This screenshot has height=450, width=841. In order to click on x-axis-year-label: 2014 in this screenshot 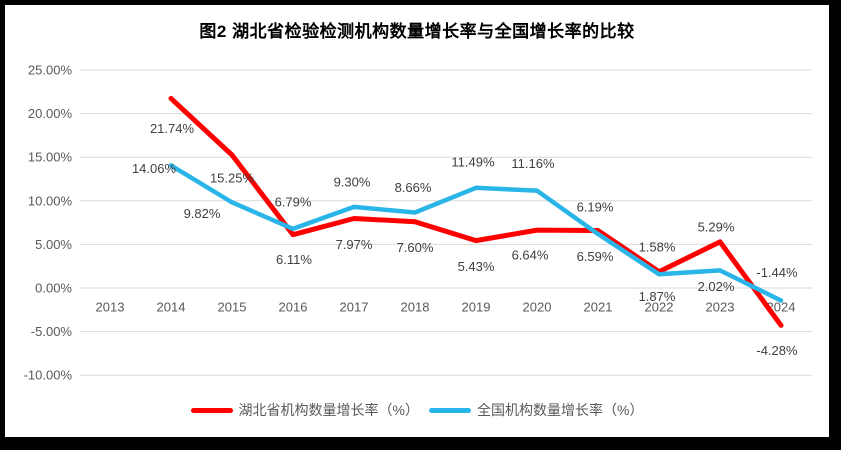, I will do `click(171, 307)`.